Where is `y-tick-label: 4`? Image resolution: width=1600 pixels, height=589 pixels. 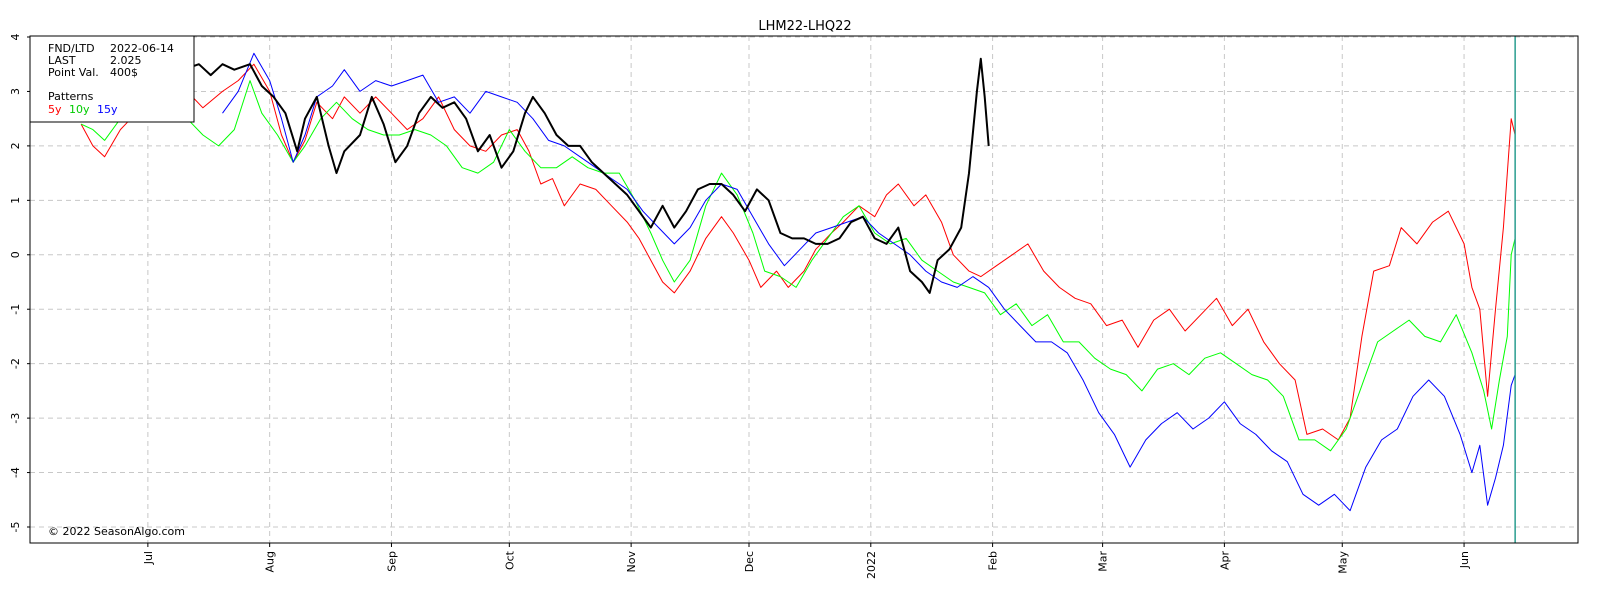 y-tick-label: 4 is located at coordinates (15, 37).